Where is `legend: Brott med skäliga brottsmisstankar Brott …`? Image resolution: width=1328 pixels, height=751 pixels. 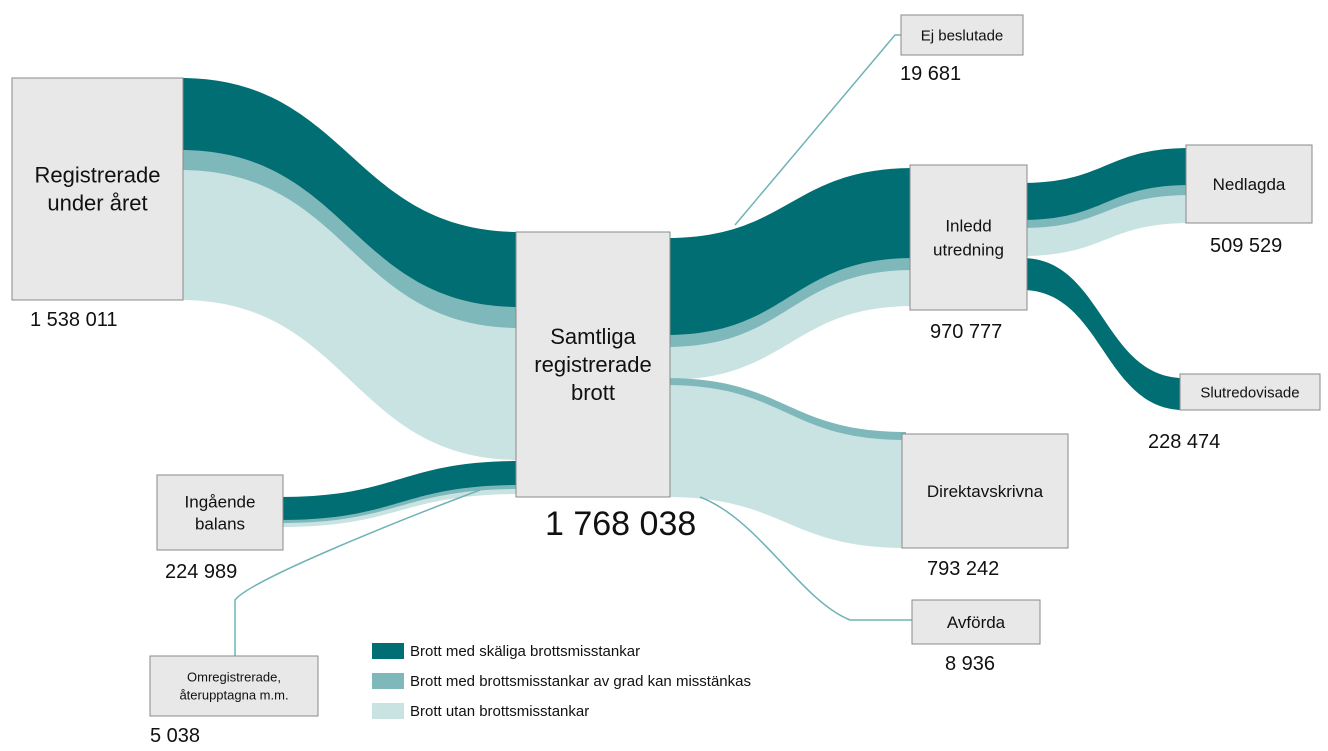 legend: Brott med skäliga brottsmisstankar Brott … is located at coordinates (561, 681).